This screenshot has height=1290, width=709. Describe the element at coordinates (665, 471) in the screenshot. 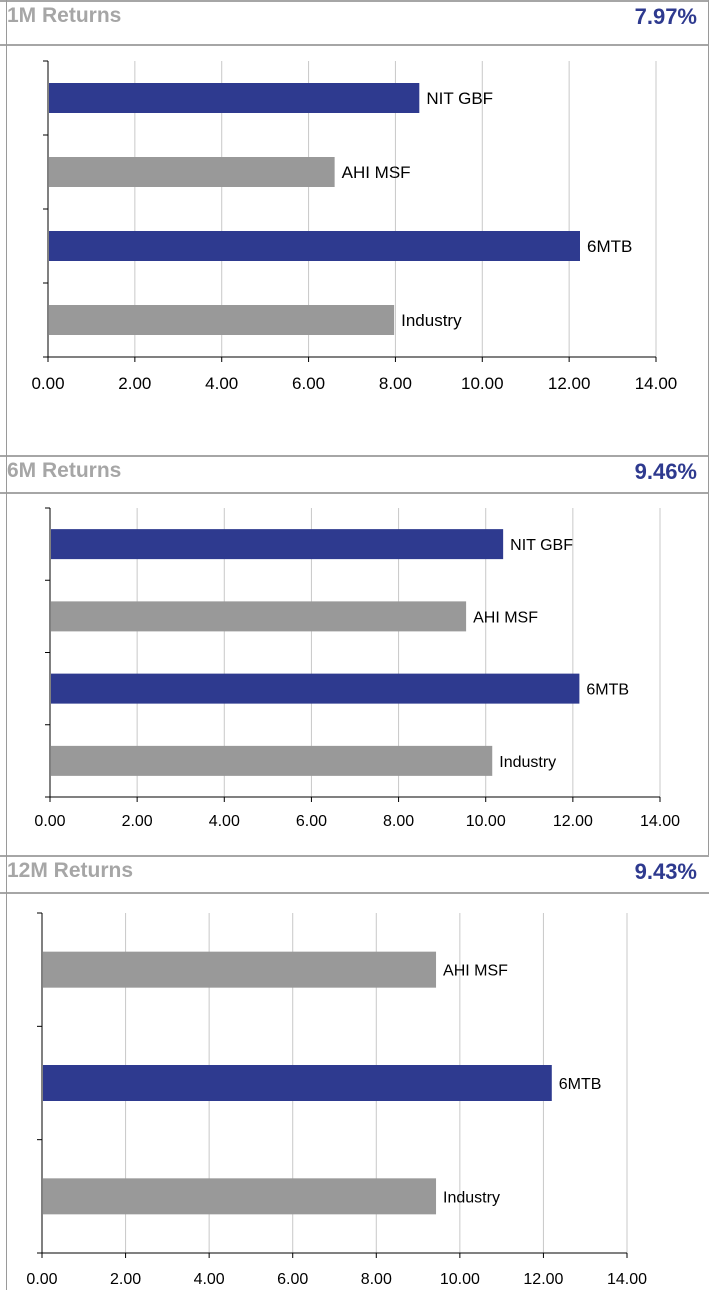

I see `panel-value: 9.46%` at that location.